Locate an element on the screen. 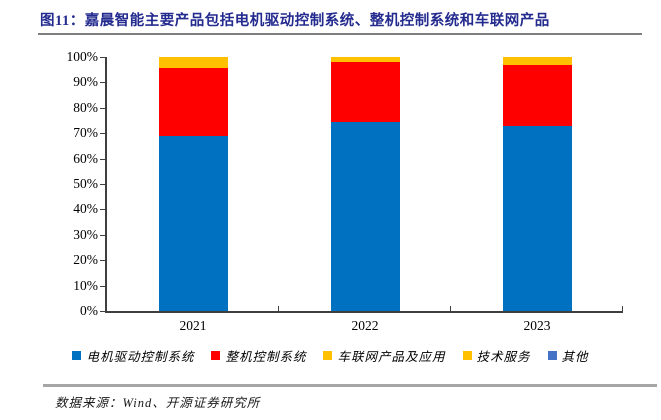 Image resolution: width=661 pixels, height=420 pixels. y-tick-label: 10% is located at coordinates (85, 285).